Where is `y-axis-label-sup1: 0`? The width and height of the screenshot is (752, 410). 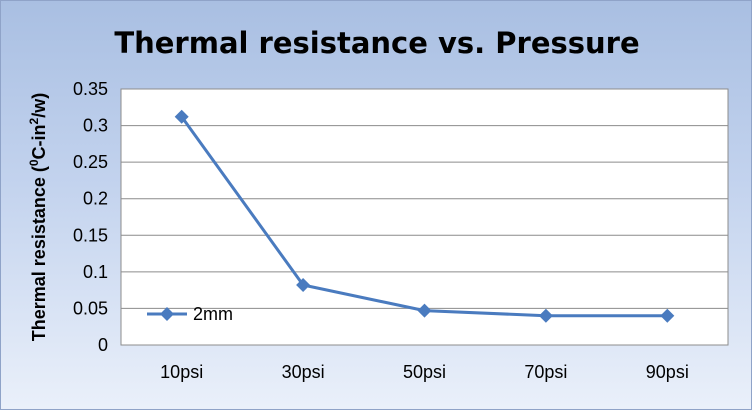 y-axis-label-sup1: 0 is located at coordinates (34, 162).